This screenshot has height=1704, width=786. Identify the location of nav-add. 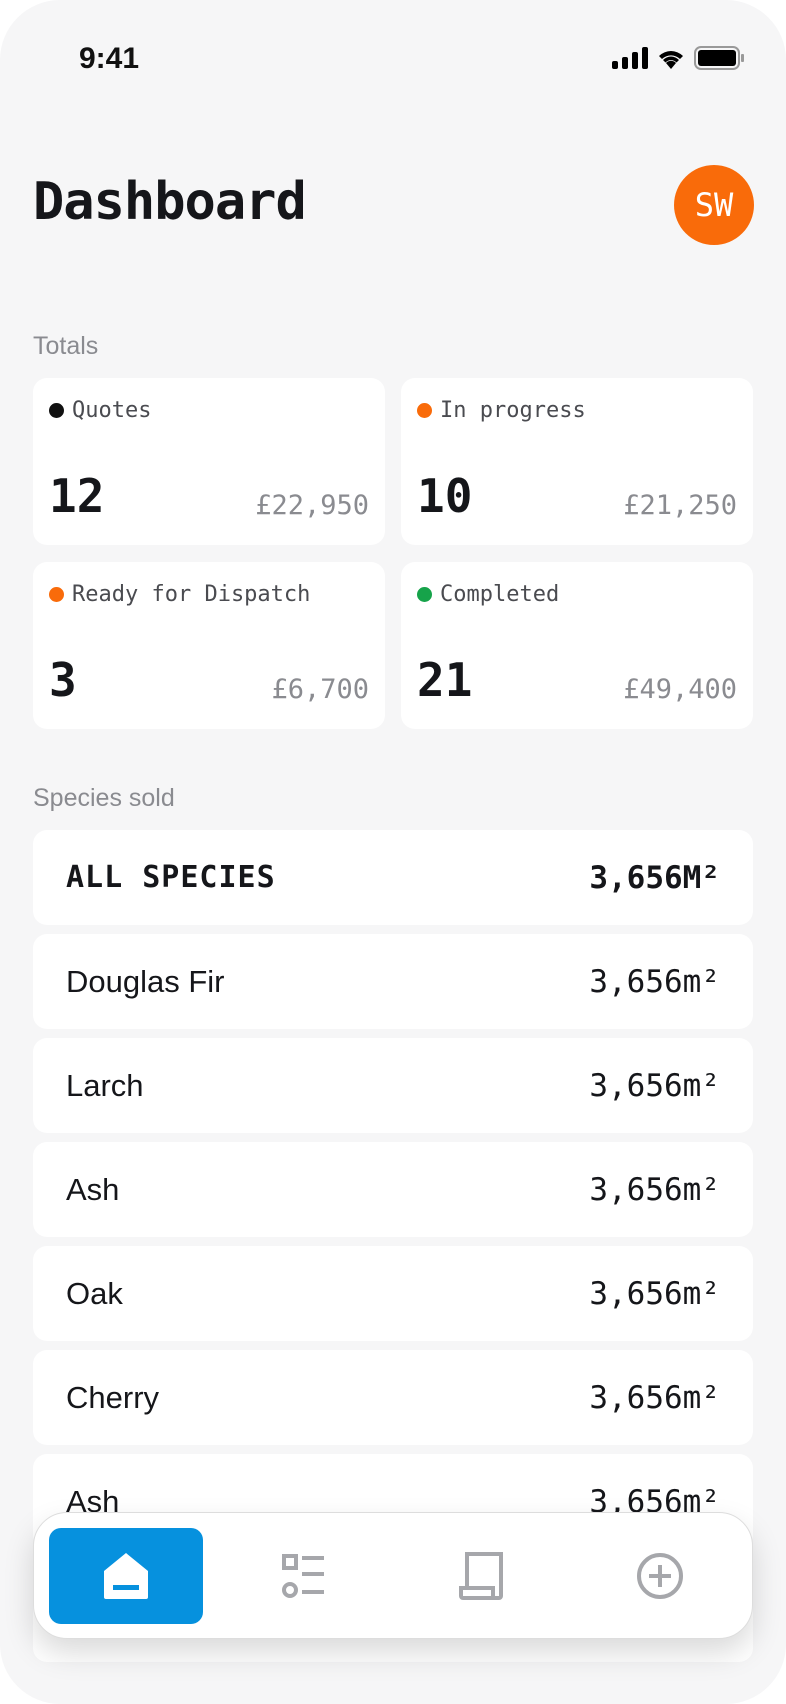
(660, 1576).